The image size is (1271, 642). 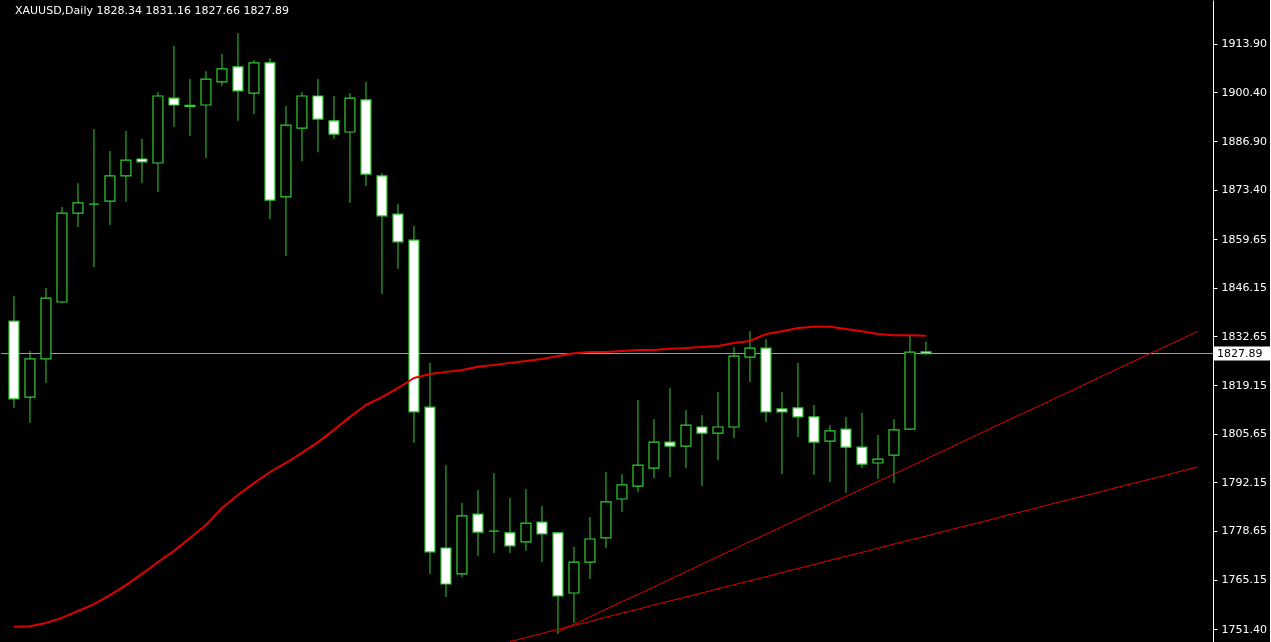 What do you see at coordinates (1244, 92) in the screenshot?
I see `y-tick-label: 1900.40` at bounding box center [1244, 92].